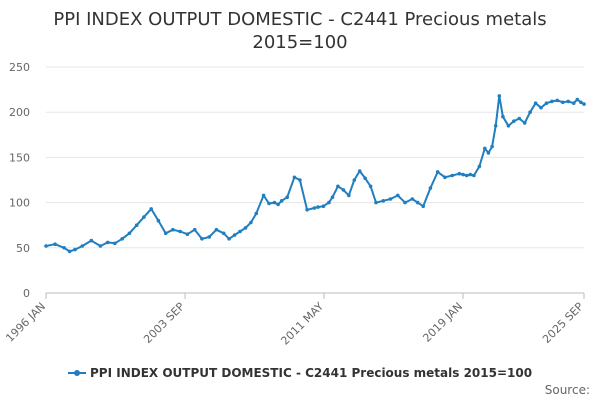 The image size is (600, 400). What do you see at coordinates (442, 322) in the screenshot?
I see `x-tick-label: 2019 JAN` at bounding box center [442, 322].